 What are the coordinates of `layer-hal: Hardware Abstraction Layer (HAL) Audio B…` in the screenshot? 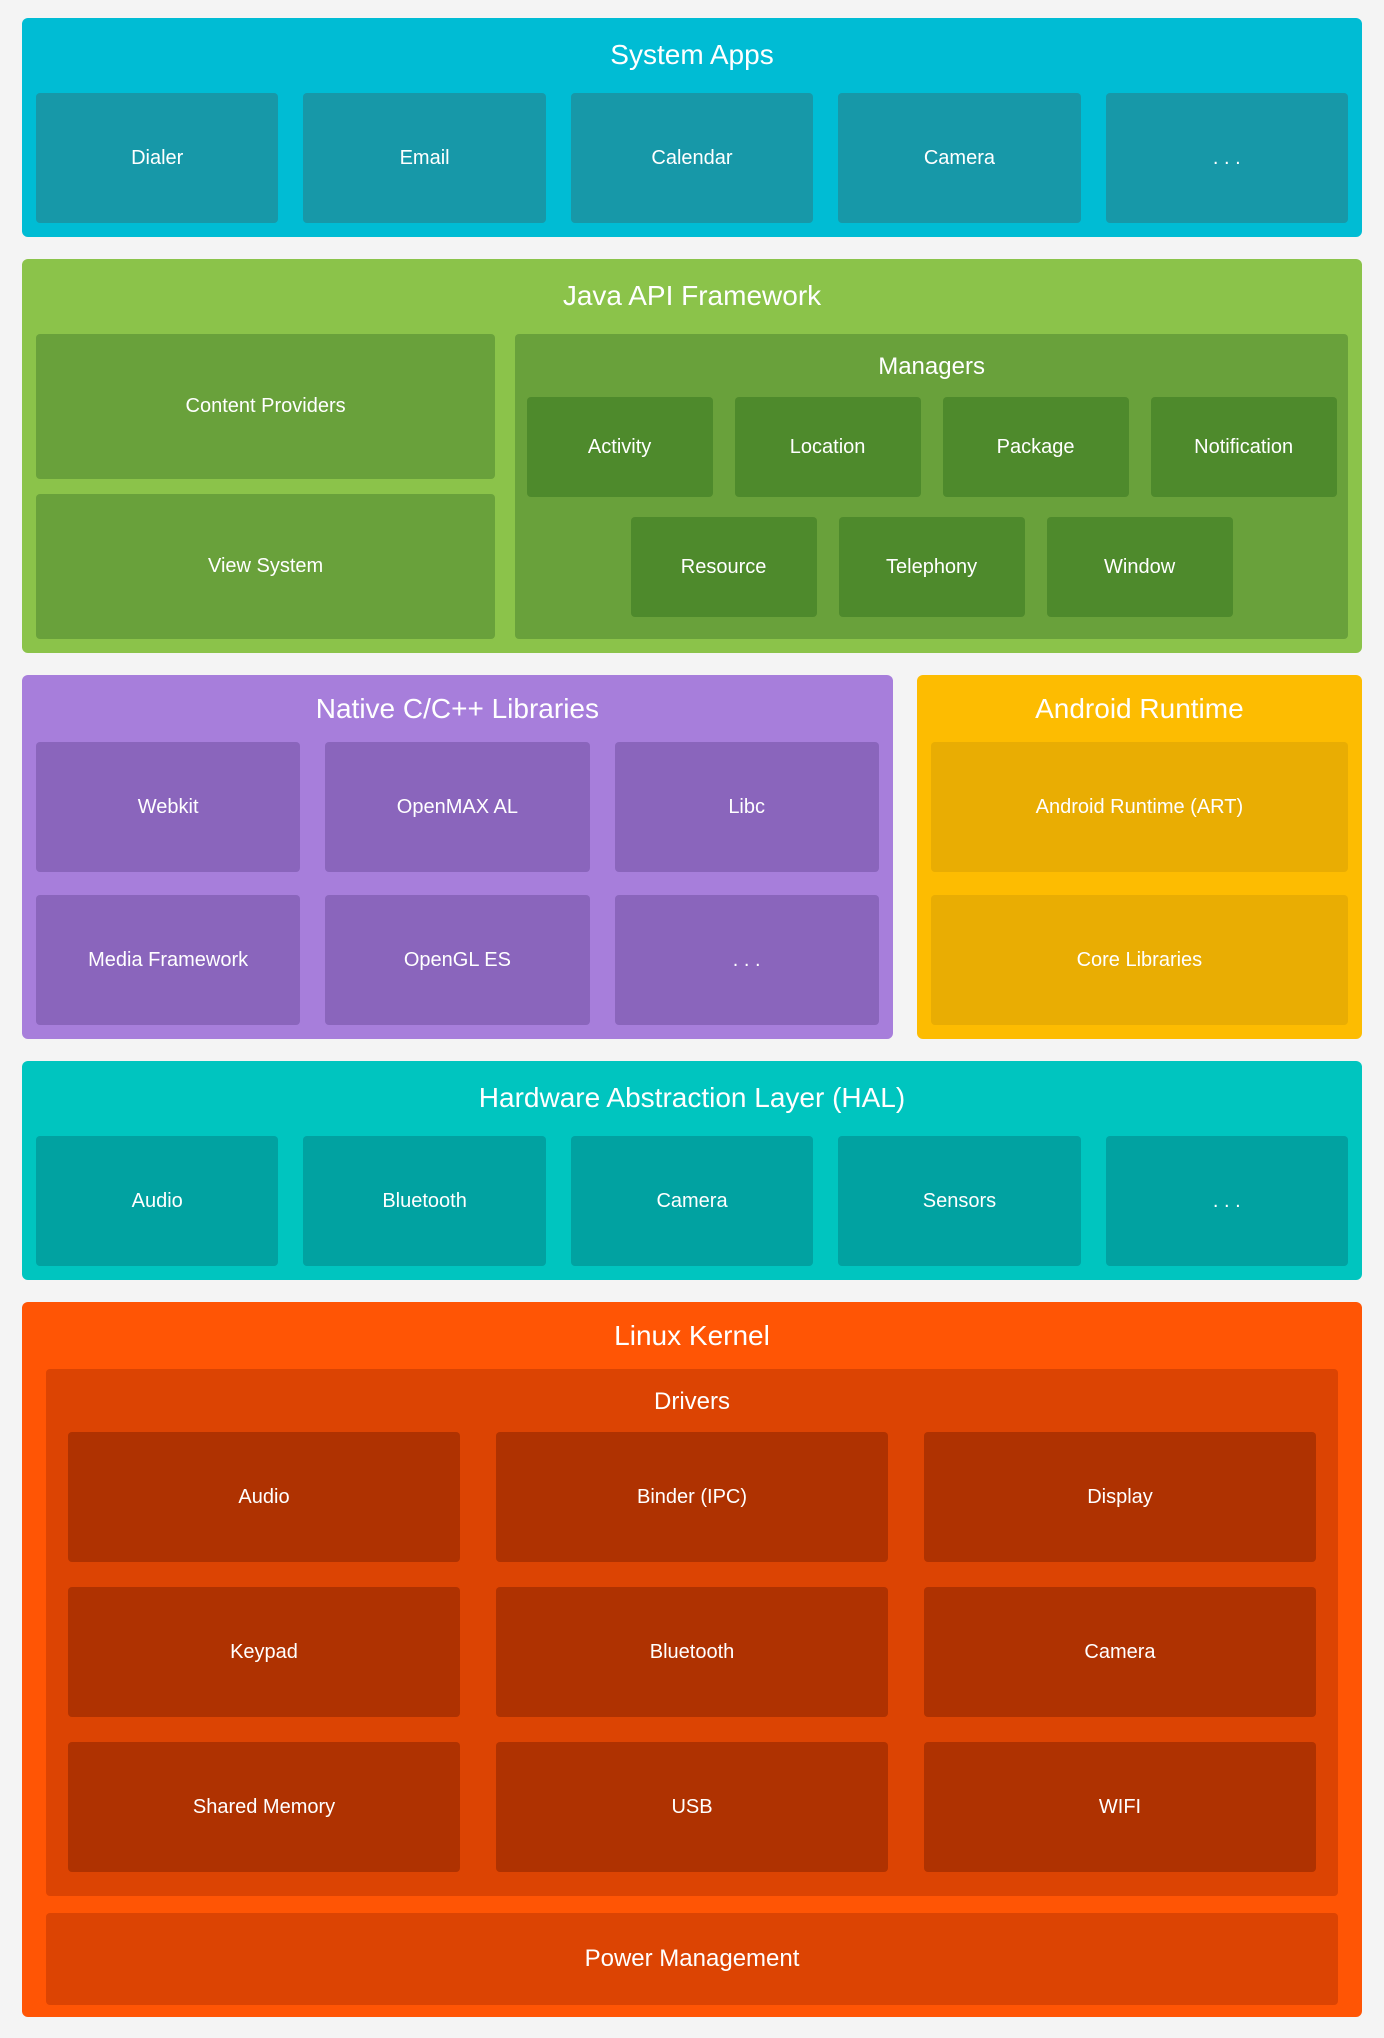 It's located at (692, 1170).